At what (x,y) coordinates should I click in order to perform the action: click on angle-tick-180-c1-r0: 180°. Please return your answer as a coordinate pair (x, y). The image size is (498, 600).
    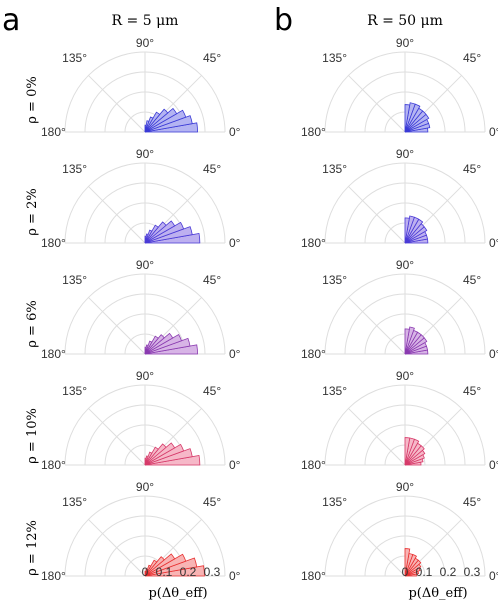
    Looking at the image, I should click on (313, 132).